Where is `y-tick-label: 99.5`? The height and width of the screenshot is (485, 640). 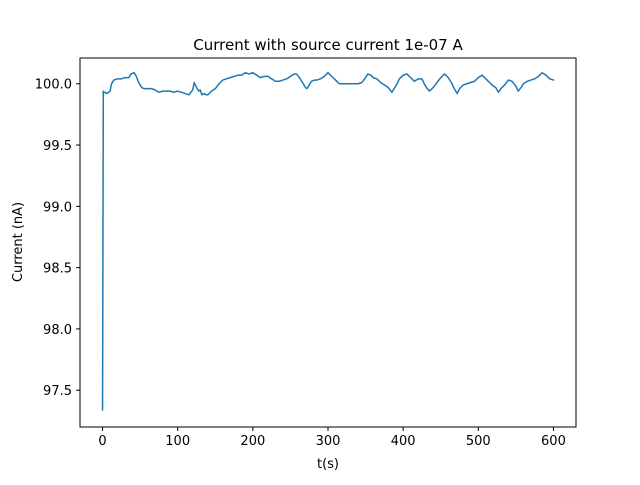 y-tick-label: 99.5 is located at coordinates (57, 146).